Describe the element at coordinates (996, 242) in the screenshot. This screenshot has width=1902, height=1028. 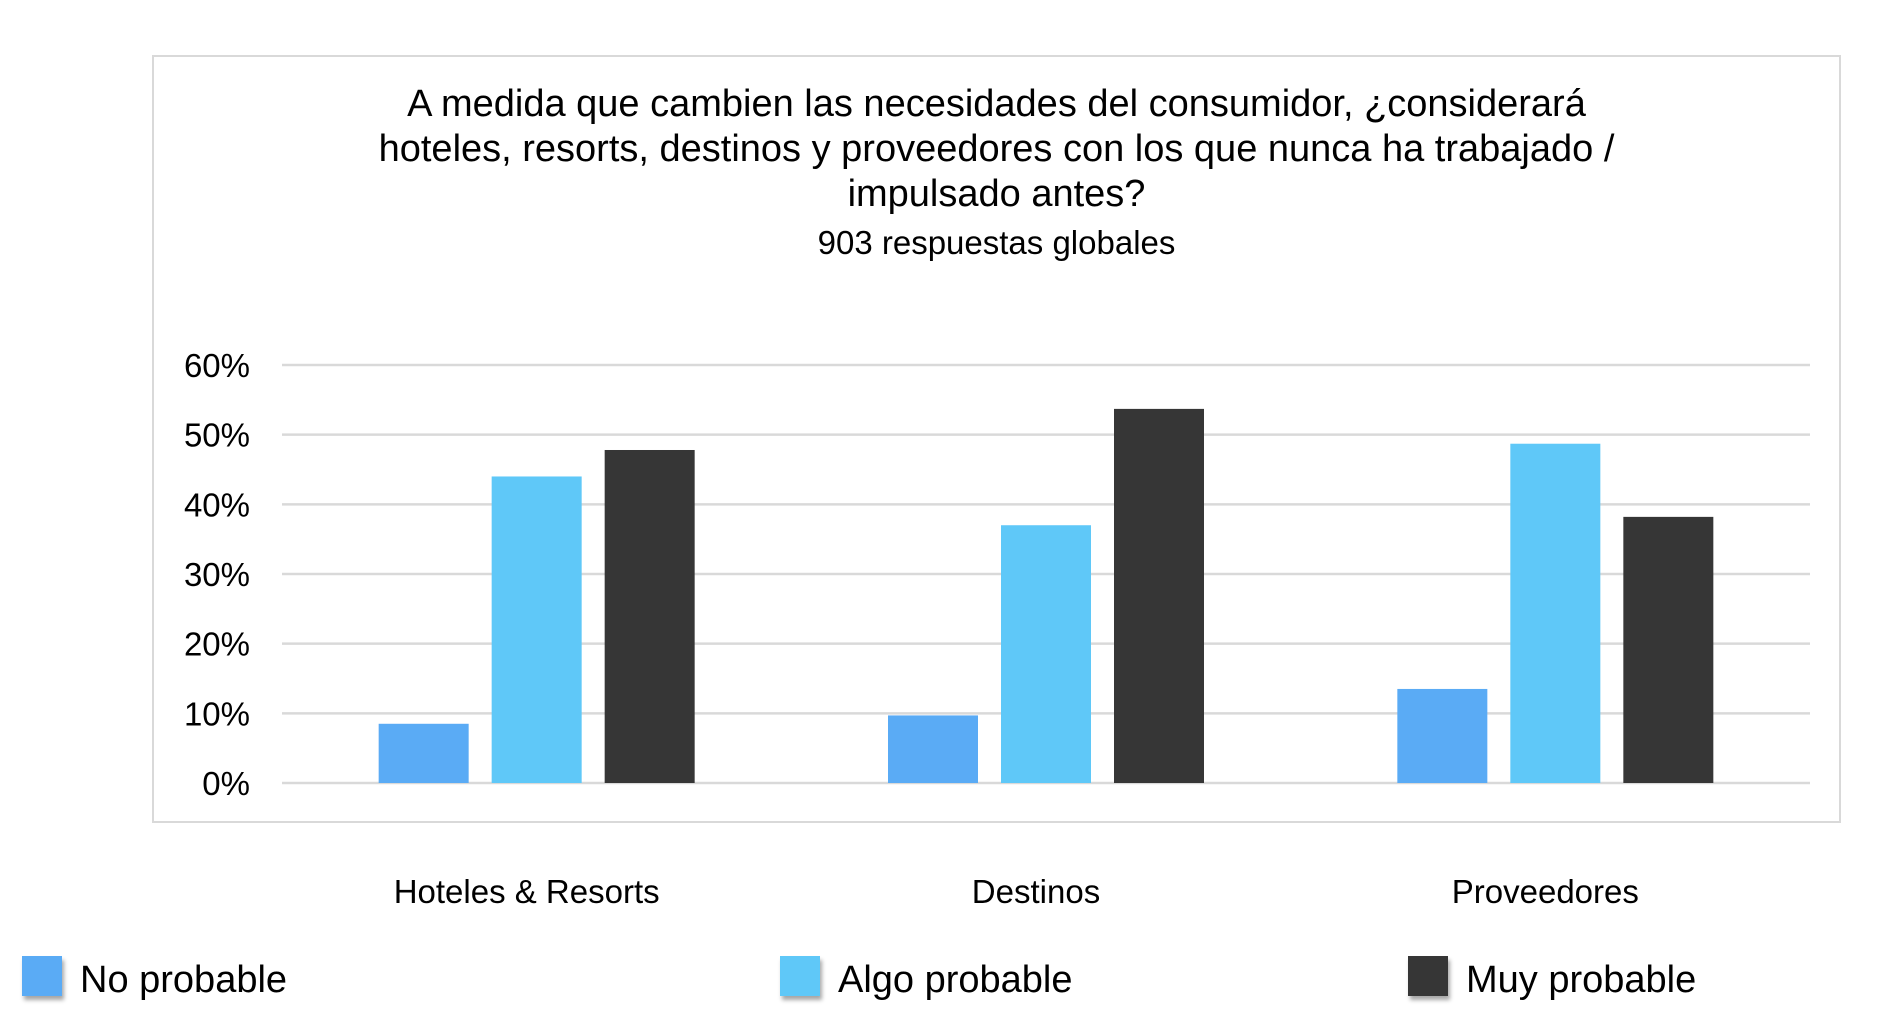
I see `chart-subtitle: 903 respuestas globales` at that location.